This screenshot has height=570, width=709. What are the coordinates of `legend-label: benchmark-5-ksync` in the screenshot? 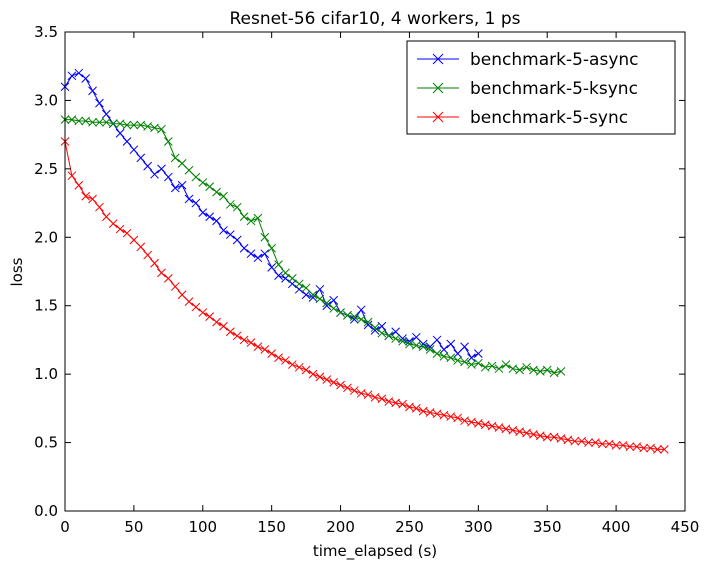 It's located at (554, 89).